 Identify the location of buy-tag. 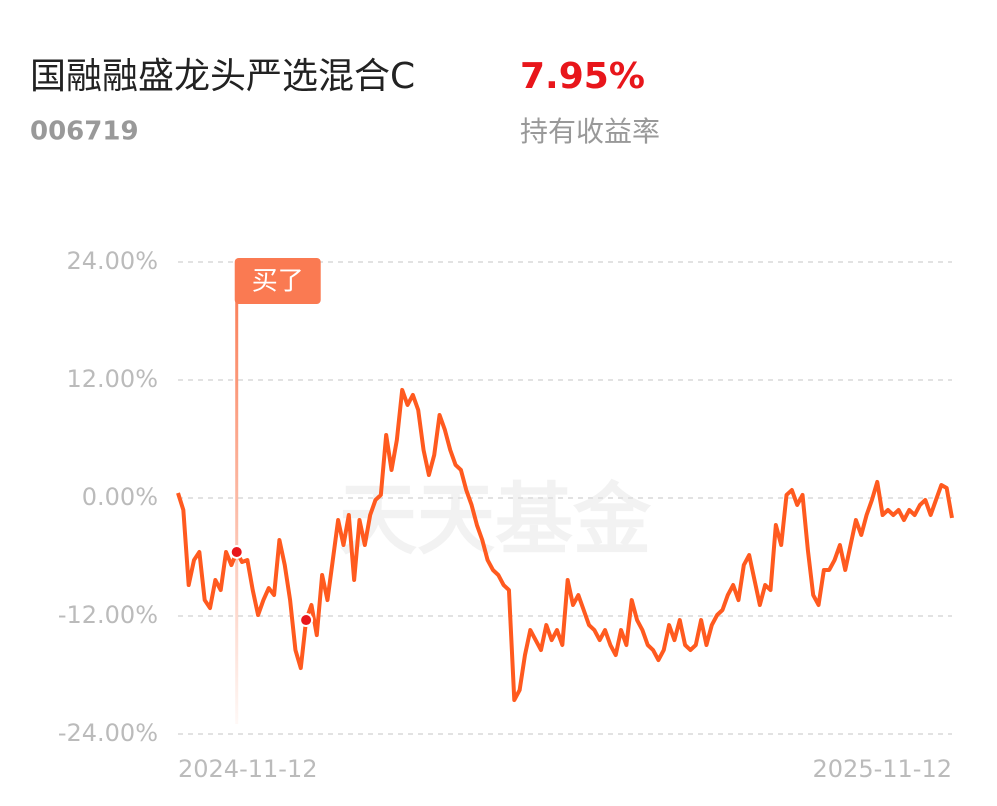
(277, 281).